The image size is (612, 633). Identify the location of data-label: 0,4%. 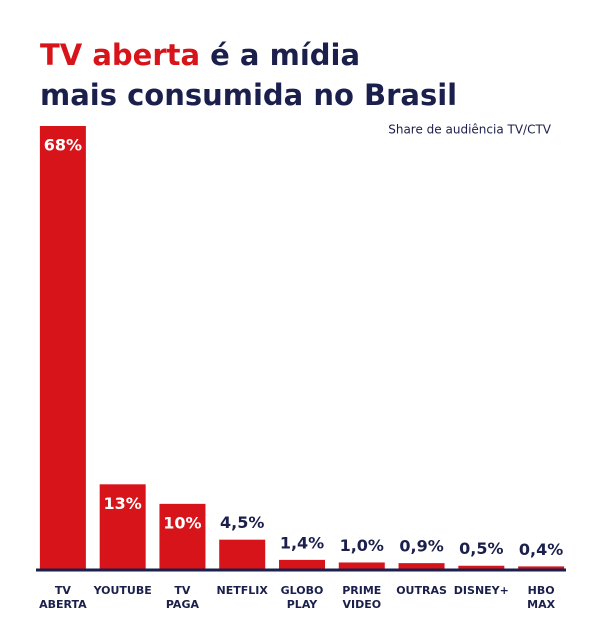
(541, 549).